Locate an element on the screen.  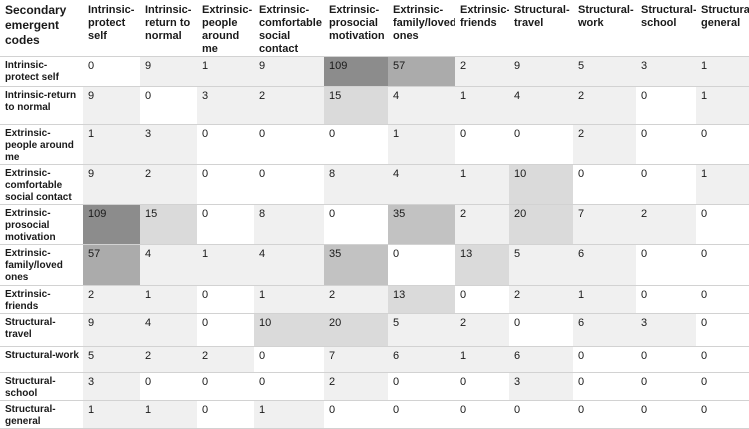
column-header: Extrinsic-family/loved ones is located at coordinates (421, 28).